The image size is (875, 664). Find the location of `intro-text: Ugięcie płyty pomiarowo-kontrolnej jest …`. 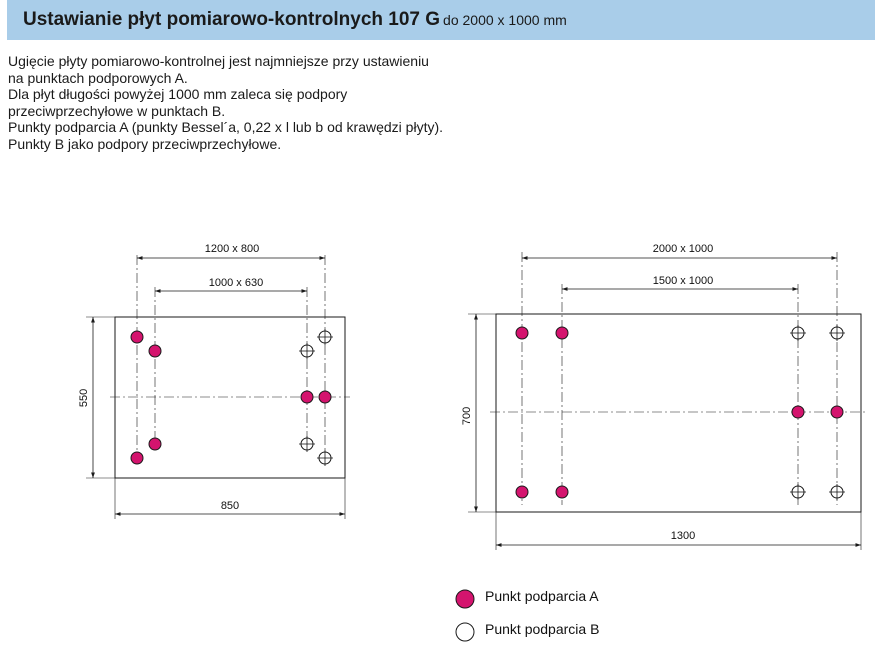

intro-text: Ugięcie płyty pomiarowo-kontrolnej jest … is located at coordinates (228, 103).